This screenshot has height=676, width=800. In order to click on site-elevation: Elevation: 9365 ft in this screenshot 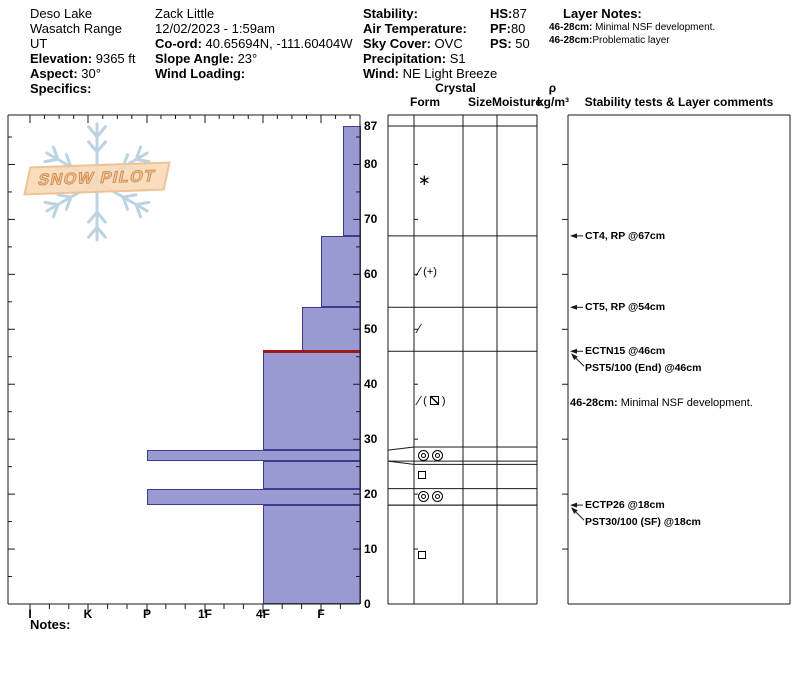, I will do `click(83, 58)`.